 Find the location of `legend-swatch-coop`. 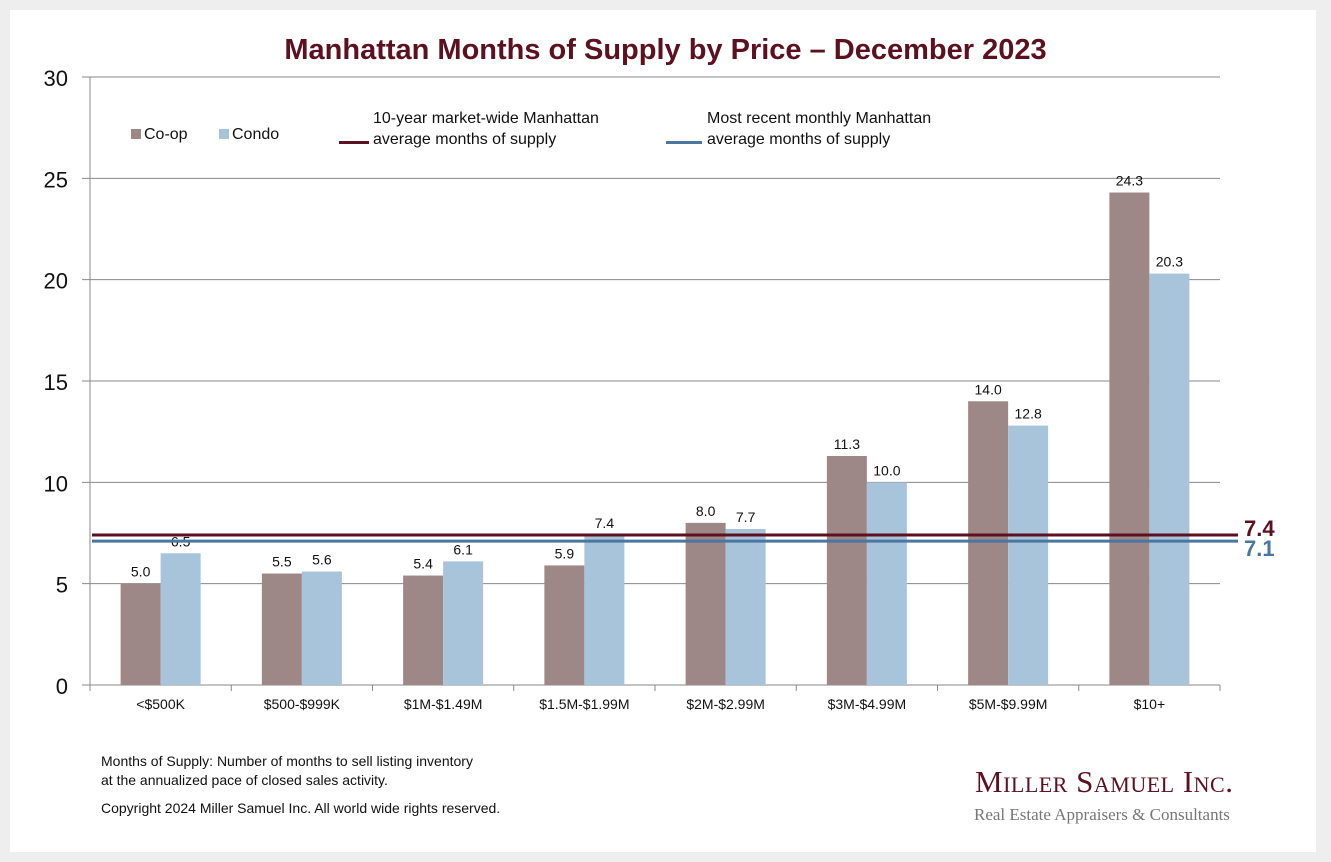

legend-swatch-coop is located at coordinates (136, 134).